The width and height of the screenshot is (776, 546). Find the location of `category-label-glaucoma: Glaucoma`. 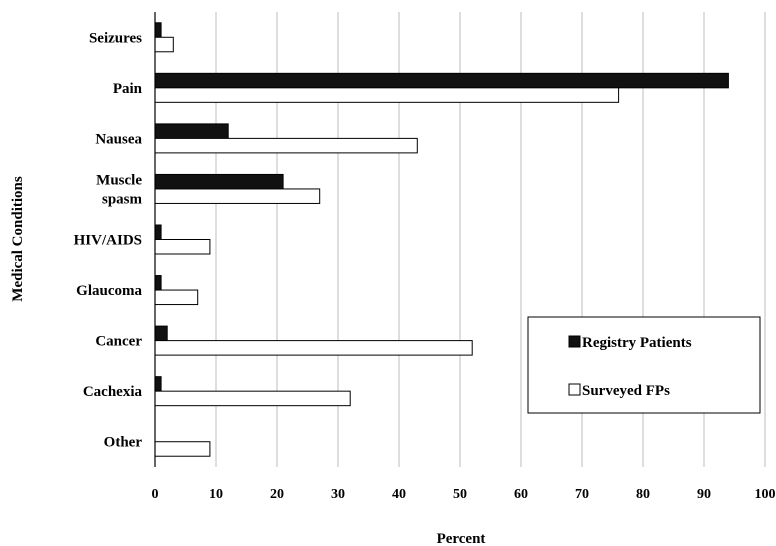

category-label-glaucoma: Glaucoma is located at coordinates (109, 291).